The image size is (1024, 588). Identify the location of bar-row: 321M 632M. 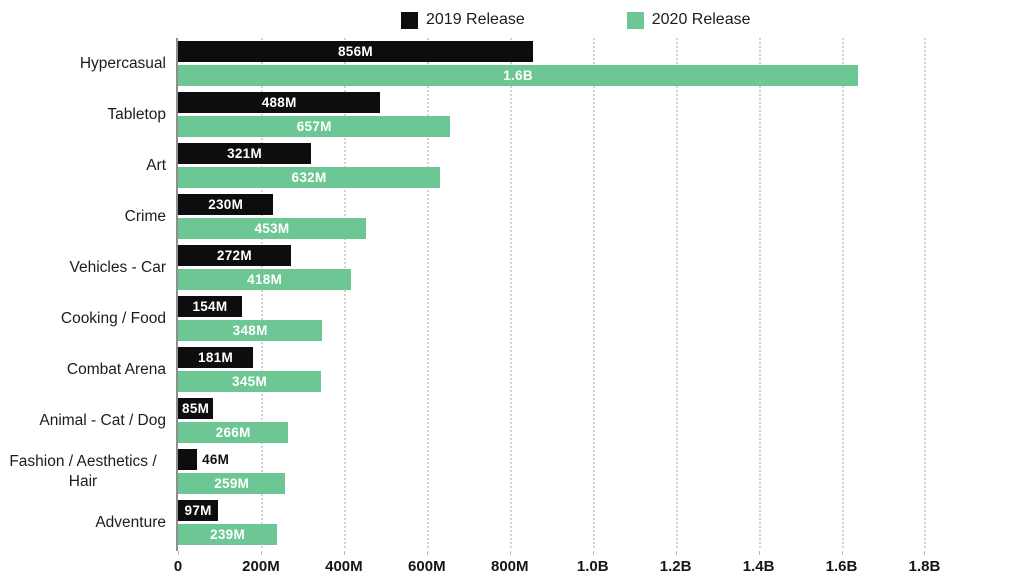
(601, 165).